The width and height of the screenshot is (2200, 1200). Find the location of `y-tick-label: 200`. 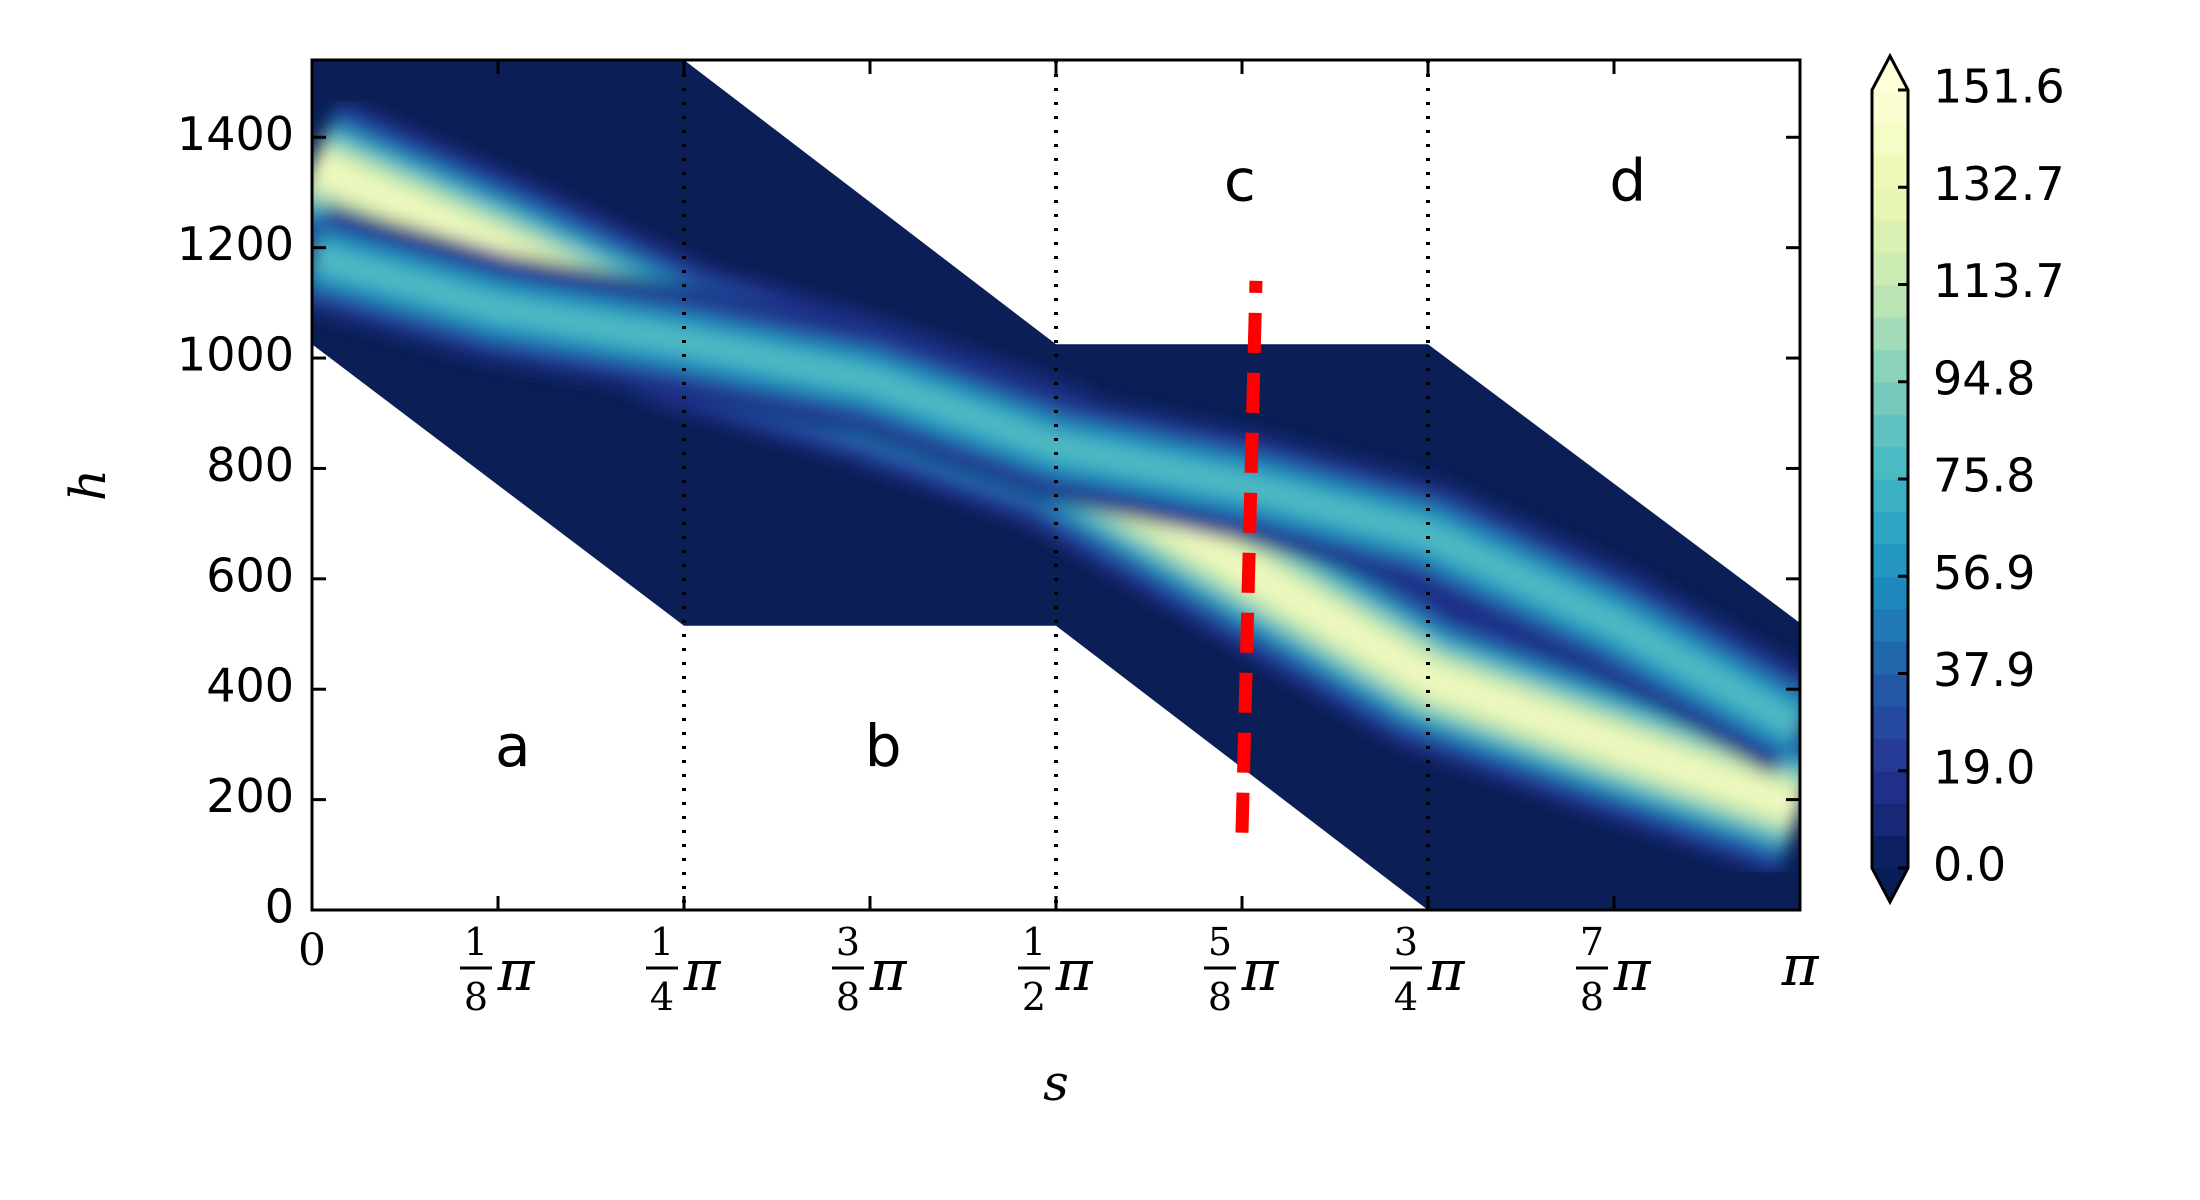

y-tick-label: 200 is located at coordinates (250, 796).